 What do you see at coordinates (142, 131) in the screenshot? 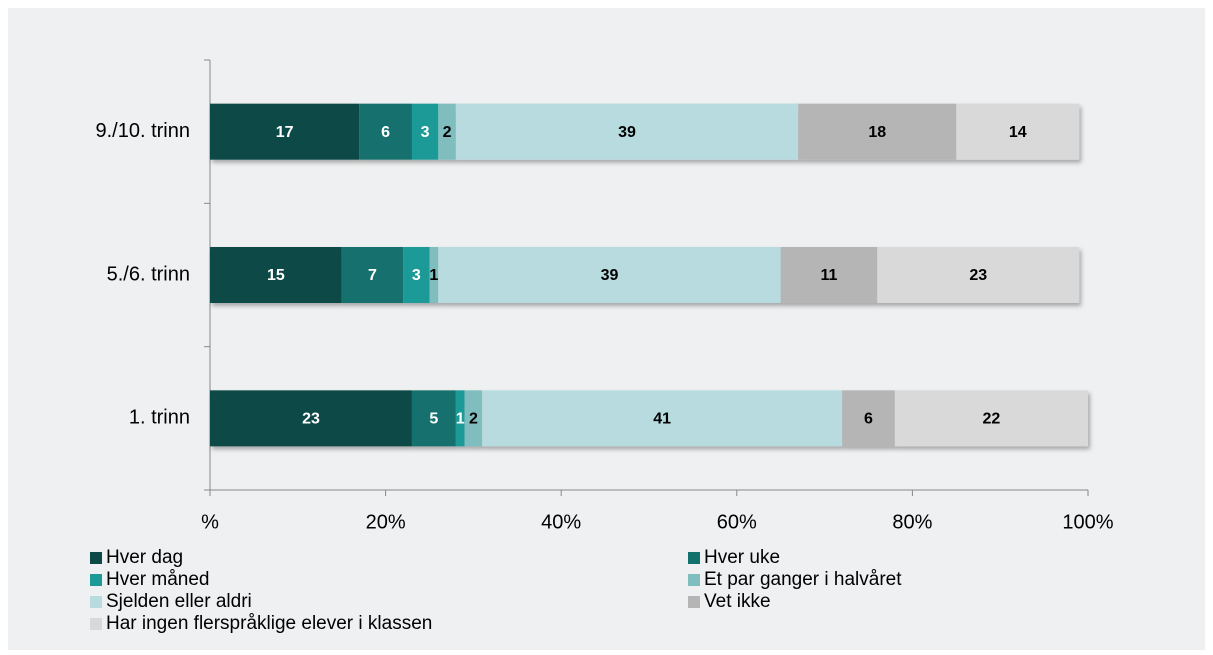
I see `y-tick-label: 9./10. trinn` at bounding box center [142, 131].